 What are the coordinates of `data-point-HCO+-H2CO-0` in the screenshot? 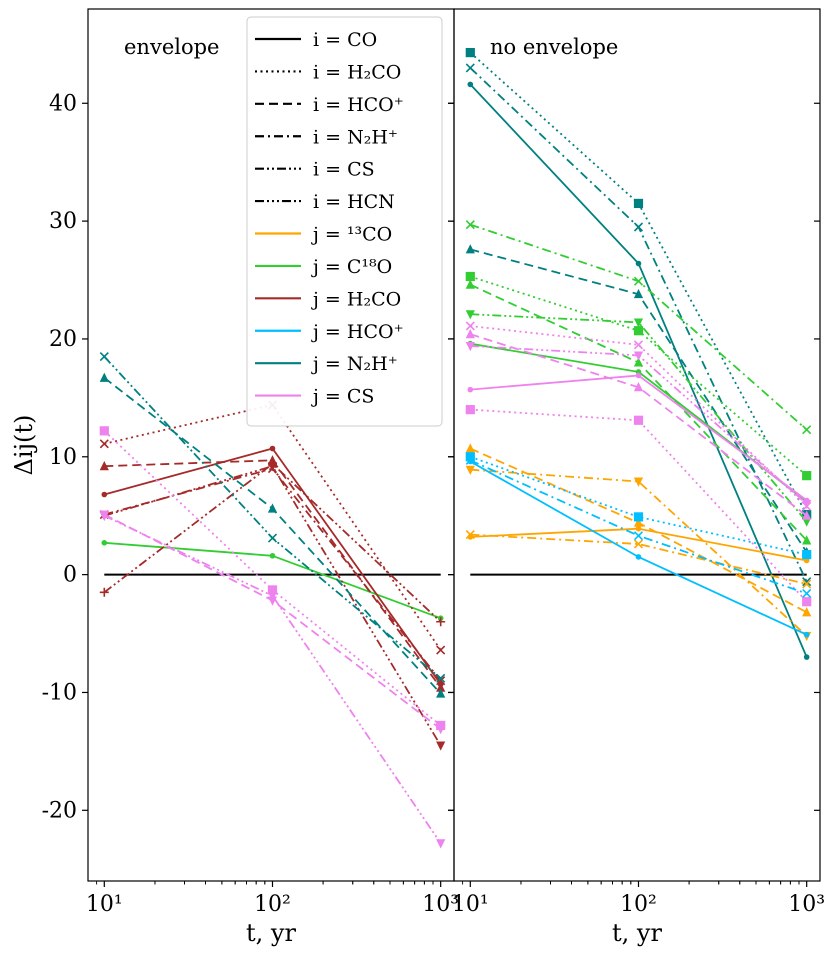 It's located at (104, 466).